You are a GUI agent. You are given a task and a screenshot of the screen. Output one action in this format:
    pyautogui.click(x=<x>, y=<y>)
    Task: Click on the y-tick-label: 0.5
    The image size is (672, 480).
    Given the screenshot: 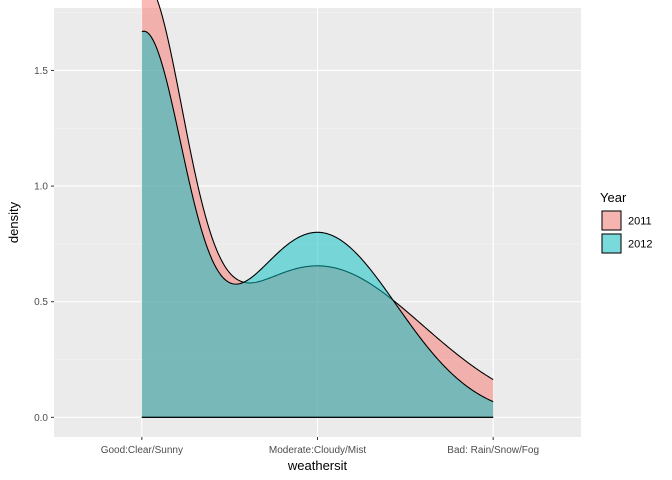 What is the action you would take?
    pyautogui.click(x=41, y=302)
    